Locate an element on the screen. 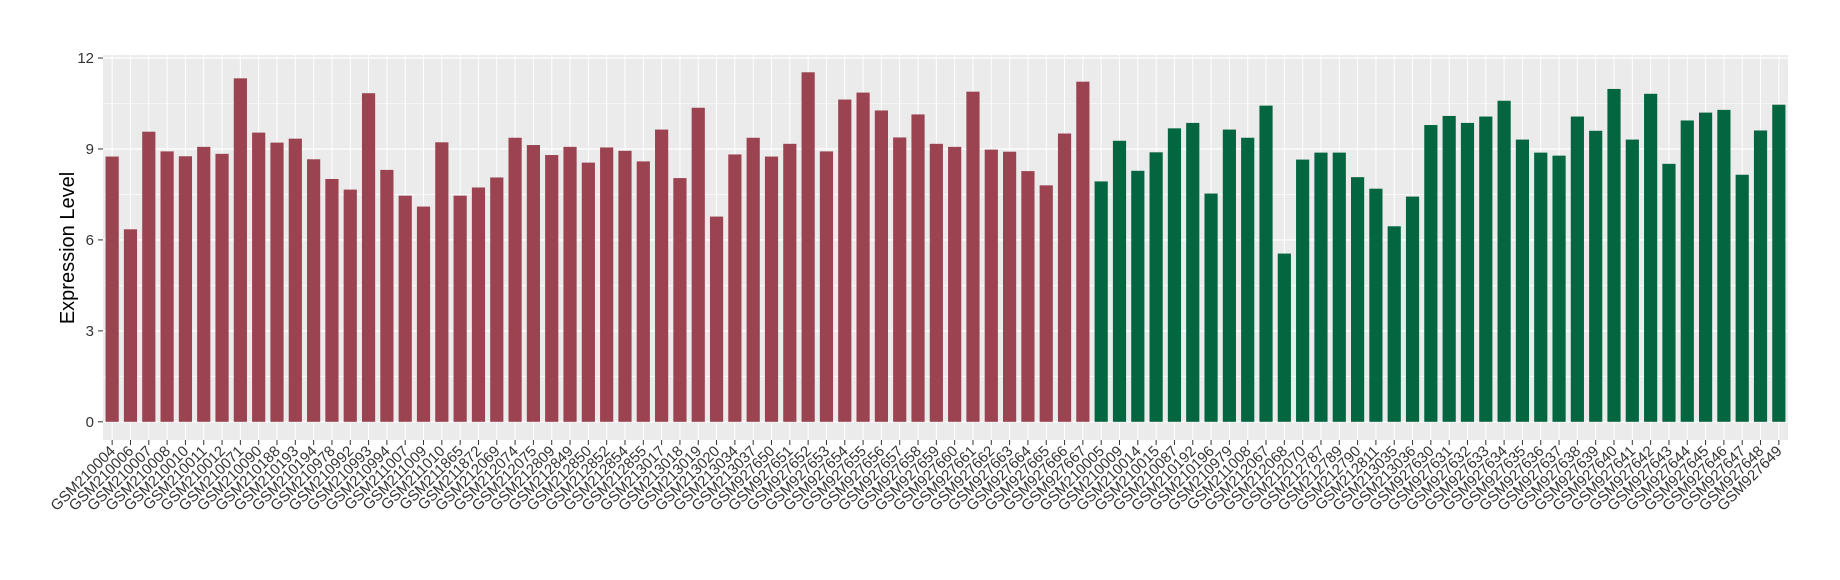 This screenshot has height=580, width=1840. y-tick-label: 0 is located at coordinates (90, 422).